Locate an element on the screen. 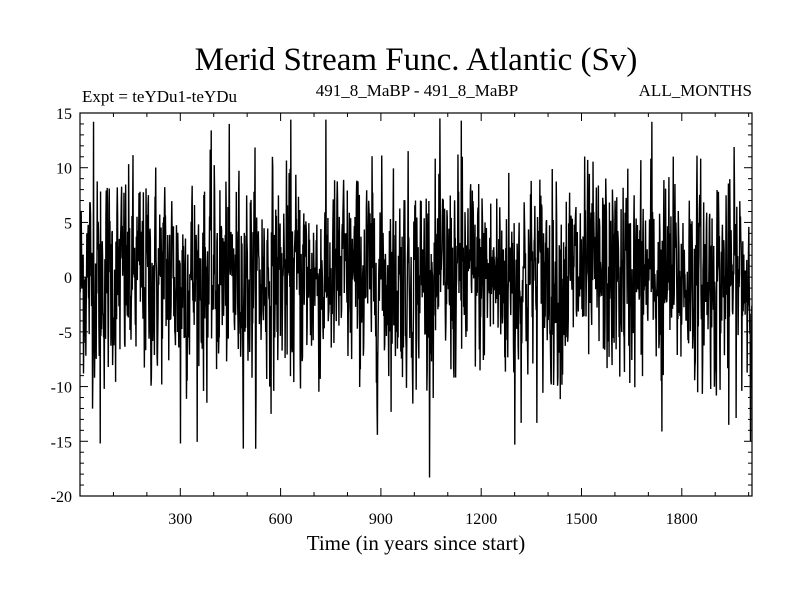  y-tick-label: 0 is located at coordinates (68, 278).